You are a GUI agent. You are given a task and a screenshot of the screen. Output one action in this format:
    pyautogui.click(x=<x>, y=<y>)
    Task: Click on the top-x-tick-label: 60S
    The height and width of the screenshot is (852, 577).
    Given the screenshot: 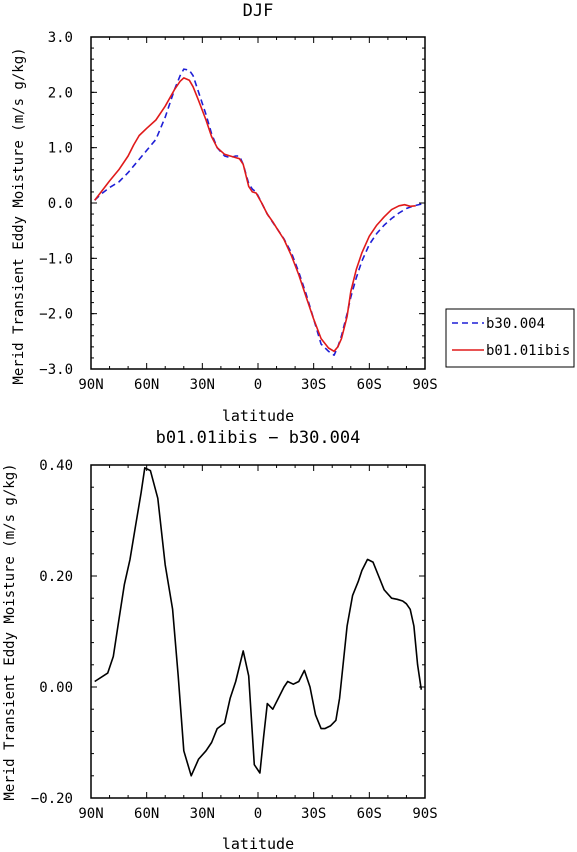 What is the action you would take?
    pyautogui.click(x=369, y=385)
    